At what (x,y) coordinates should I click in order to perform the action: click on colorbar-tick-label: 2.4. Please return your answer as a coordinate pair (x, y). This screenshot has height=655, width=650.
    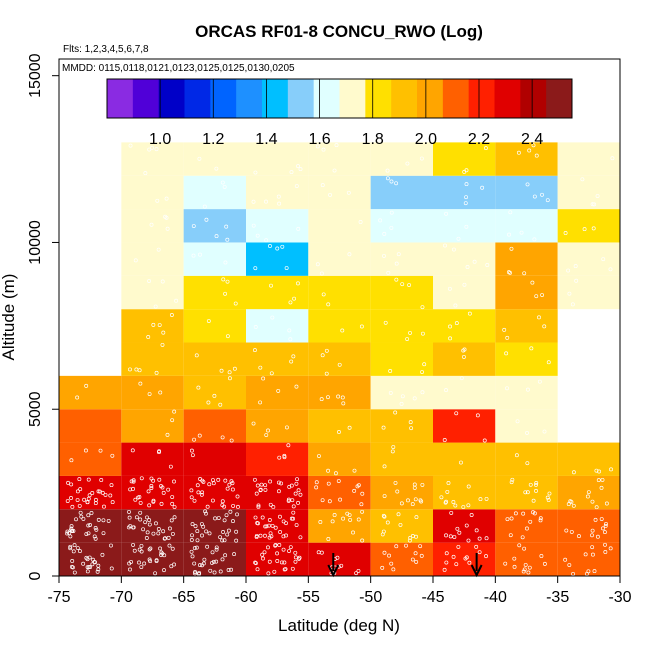
    Looking at the image, I should click on (532, 139).